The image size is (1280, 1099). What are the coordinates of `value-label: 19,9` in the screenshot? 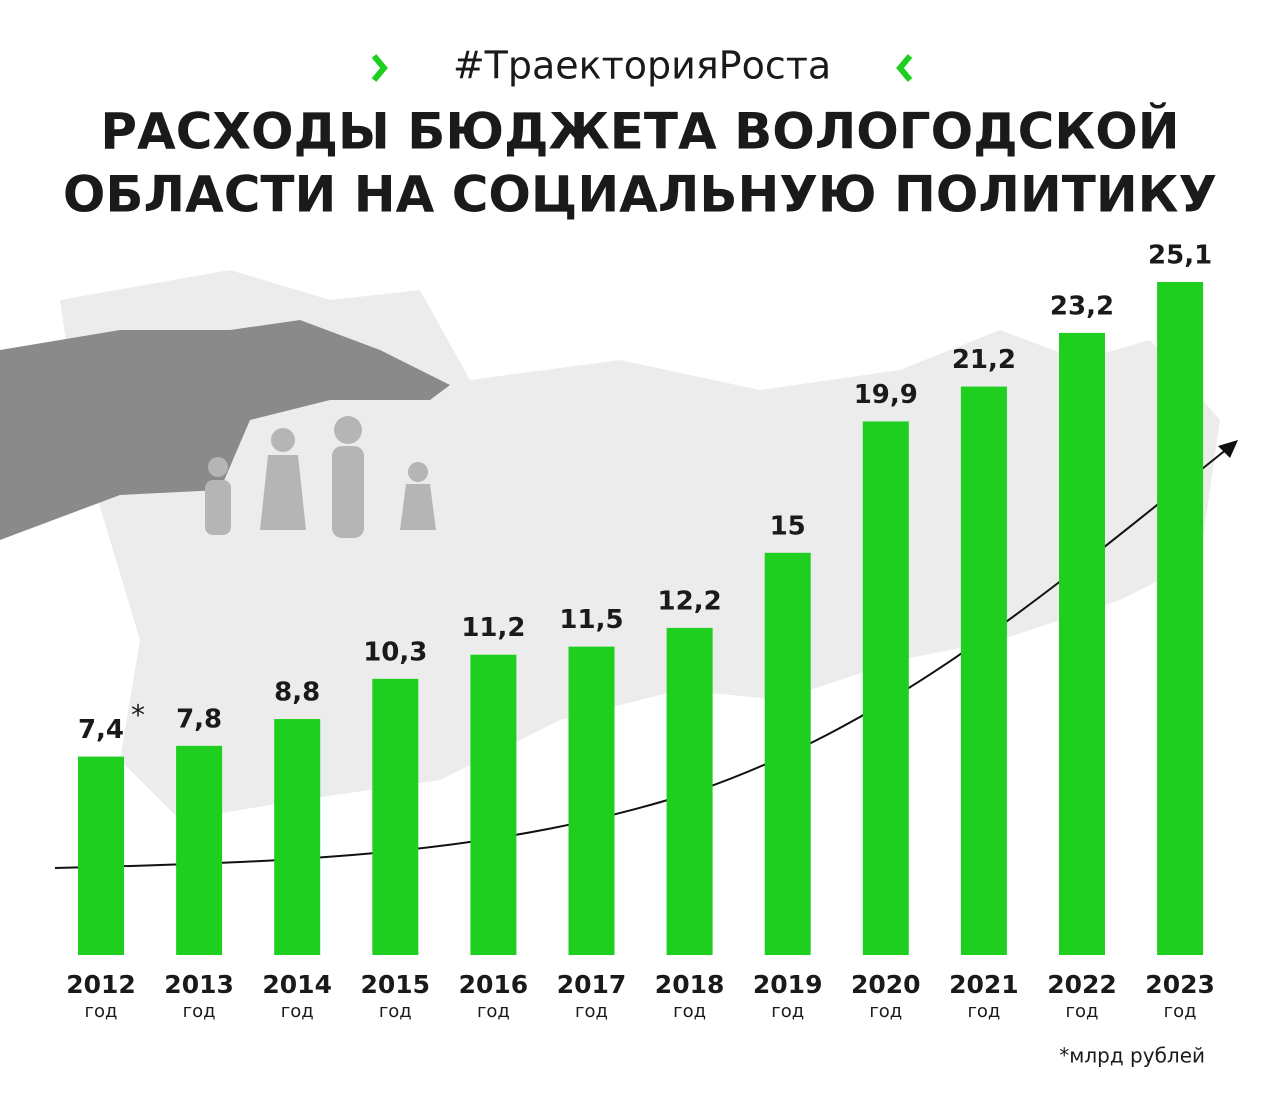 It's located at (886, 395).